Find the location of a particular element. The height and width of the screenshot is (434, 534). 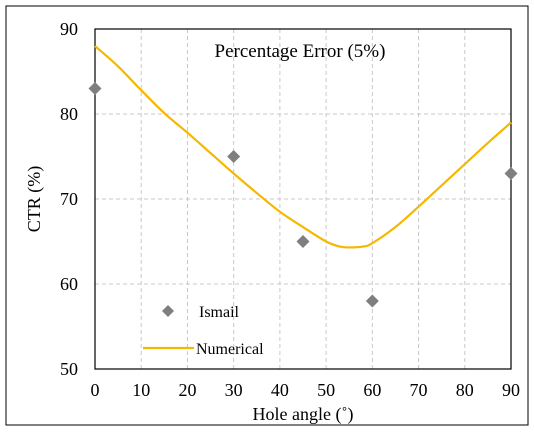

x-tick-labels: 0 10 20 30 40 50 60 70 80 90 is located at coordinates (306, 390).